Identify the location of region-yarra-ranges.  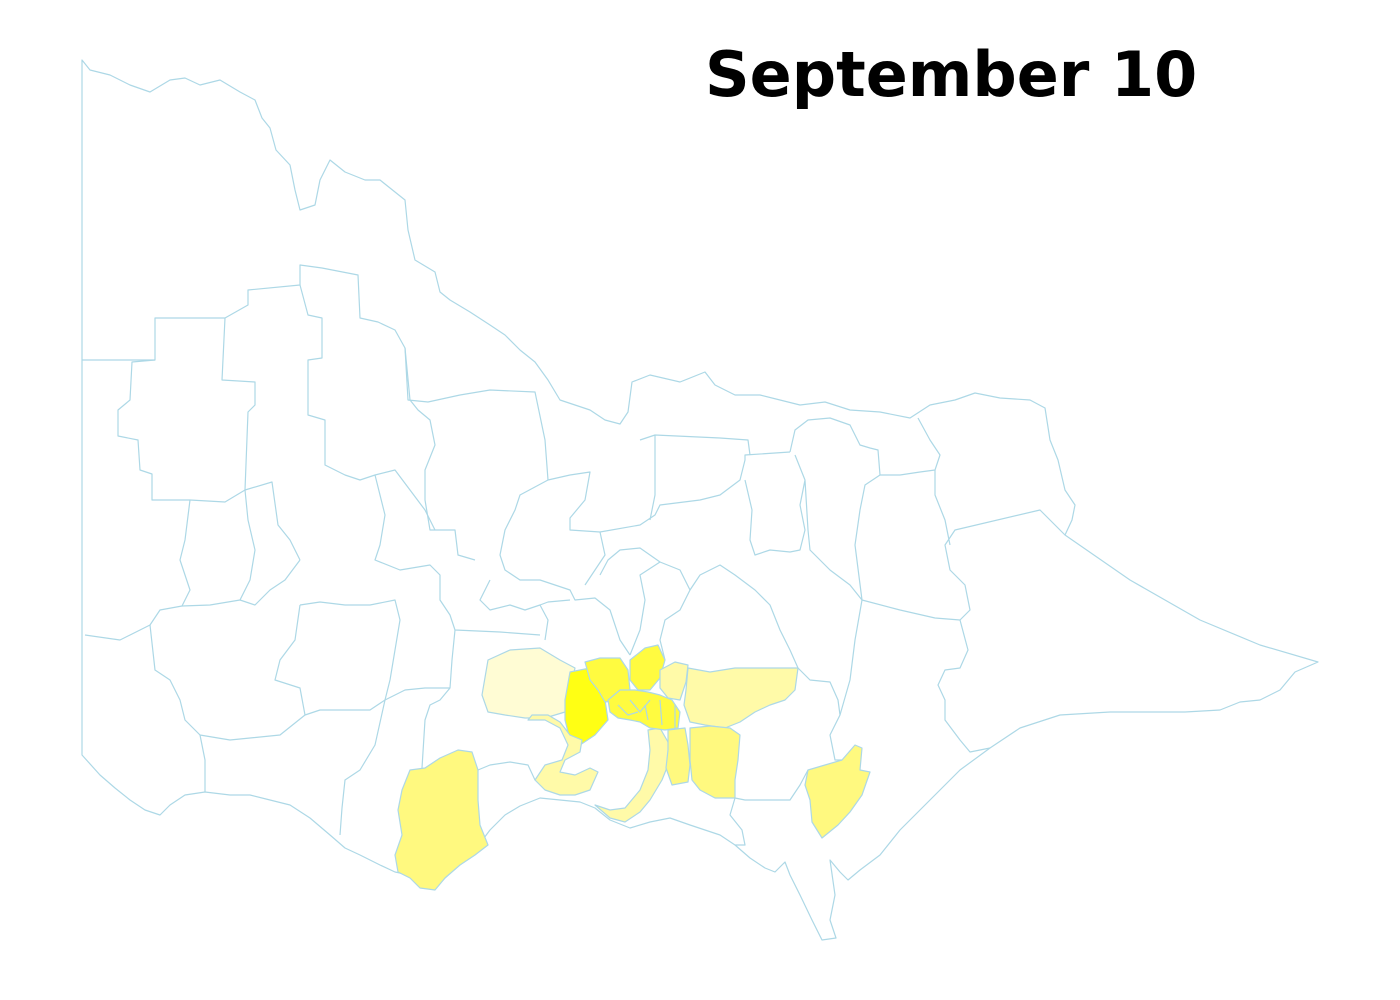
(741, 698).